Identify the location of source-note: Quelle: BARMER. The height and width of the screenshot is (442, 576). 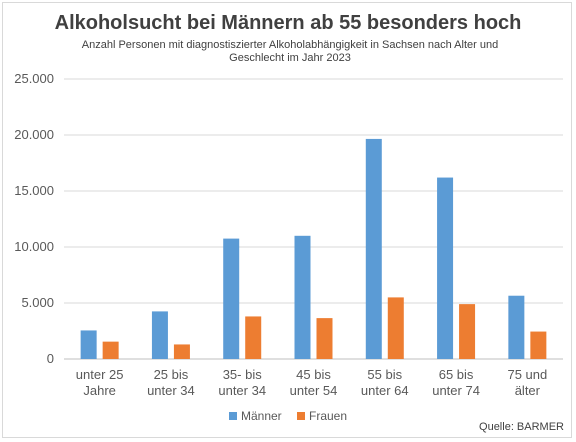
(521, 427).